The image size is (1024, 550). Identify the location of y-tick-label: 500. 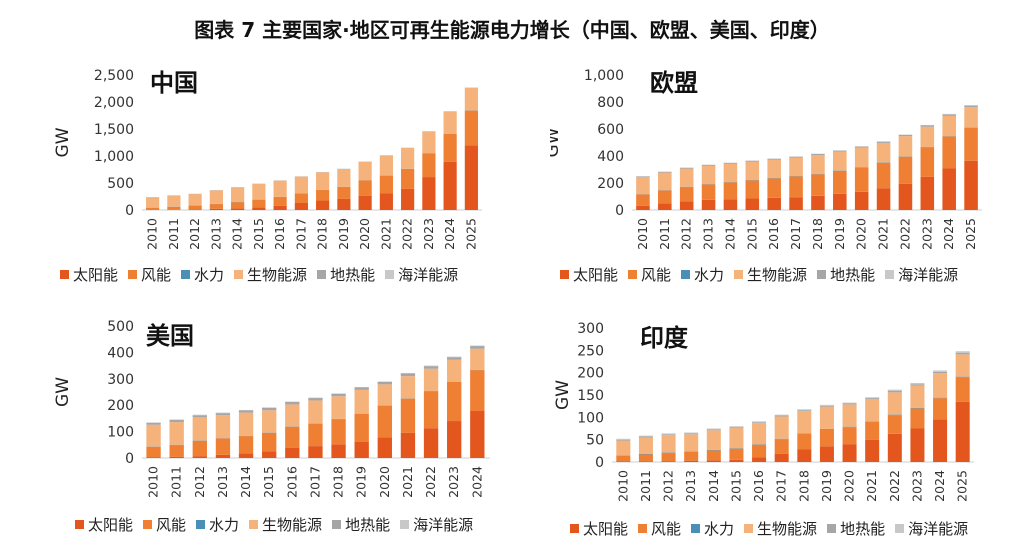
(120, 184).